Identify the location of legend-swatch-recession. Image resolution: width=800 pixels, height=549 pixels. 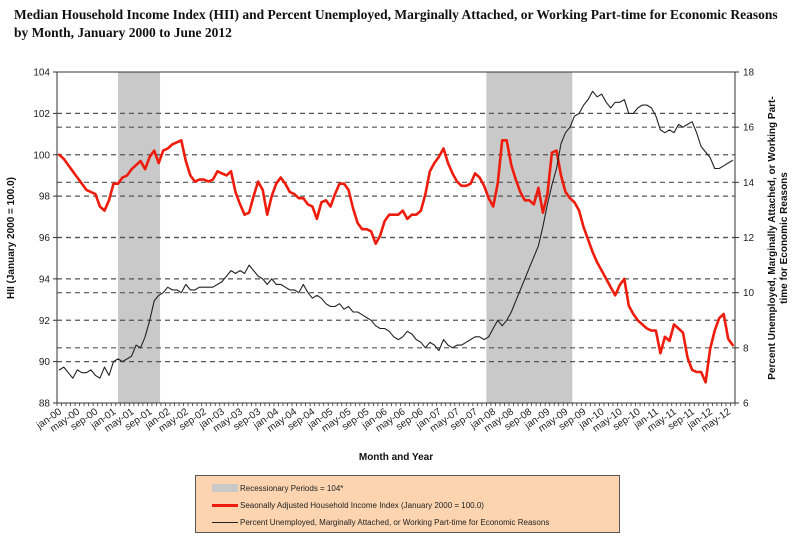
(225, 488).